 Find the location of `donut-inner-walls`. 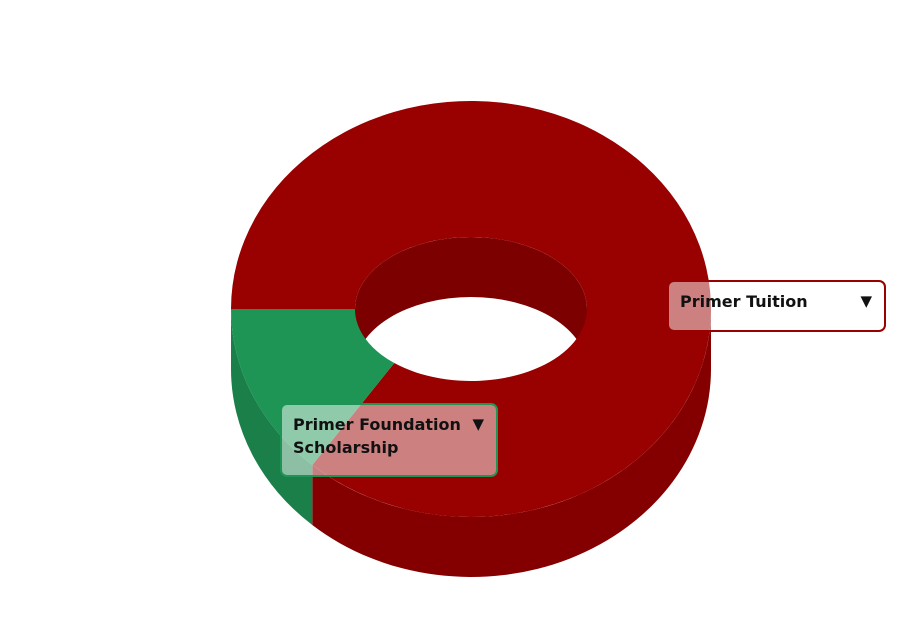

donut-inner-walls is located at coordinates (471, 303).